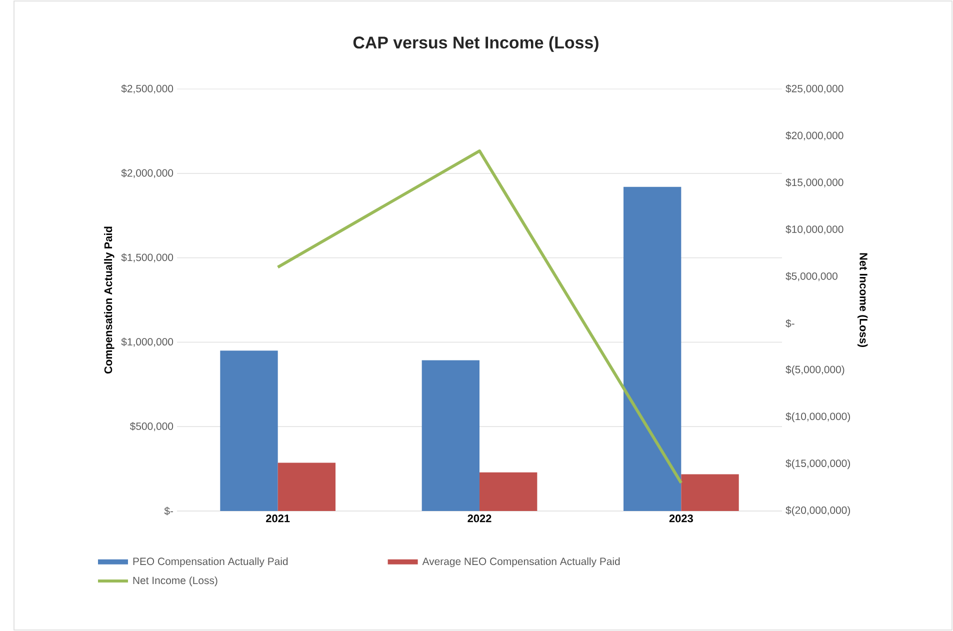 This screenshot has width=953, height=631. Describe the element at coordinates (818, 417) in the screenshot. I see `y2-tick-label: $(10,000,000)` at that location.